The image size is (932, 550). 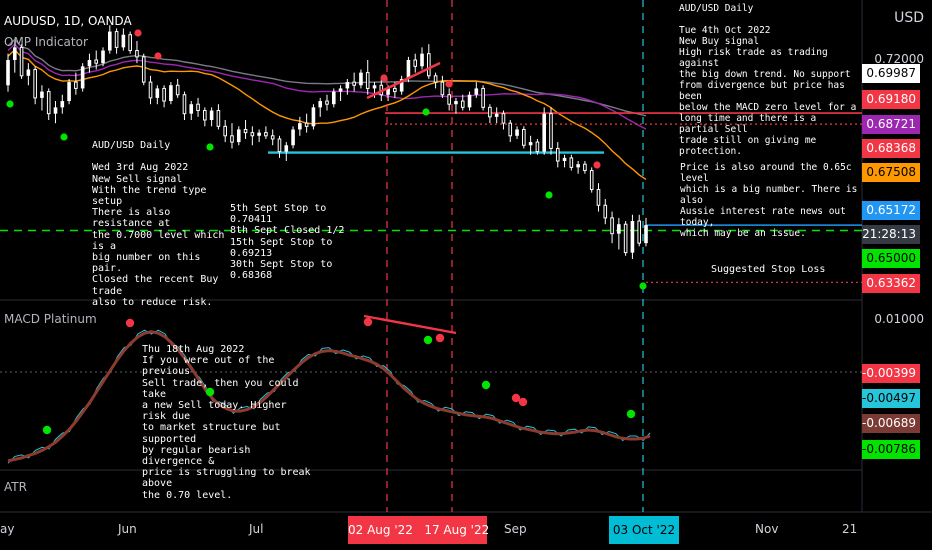 I want to click on macd-label: -0.00786, so click(x=891, y=449).